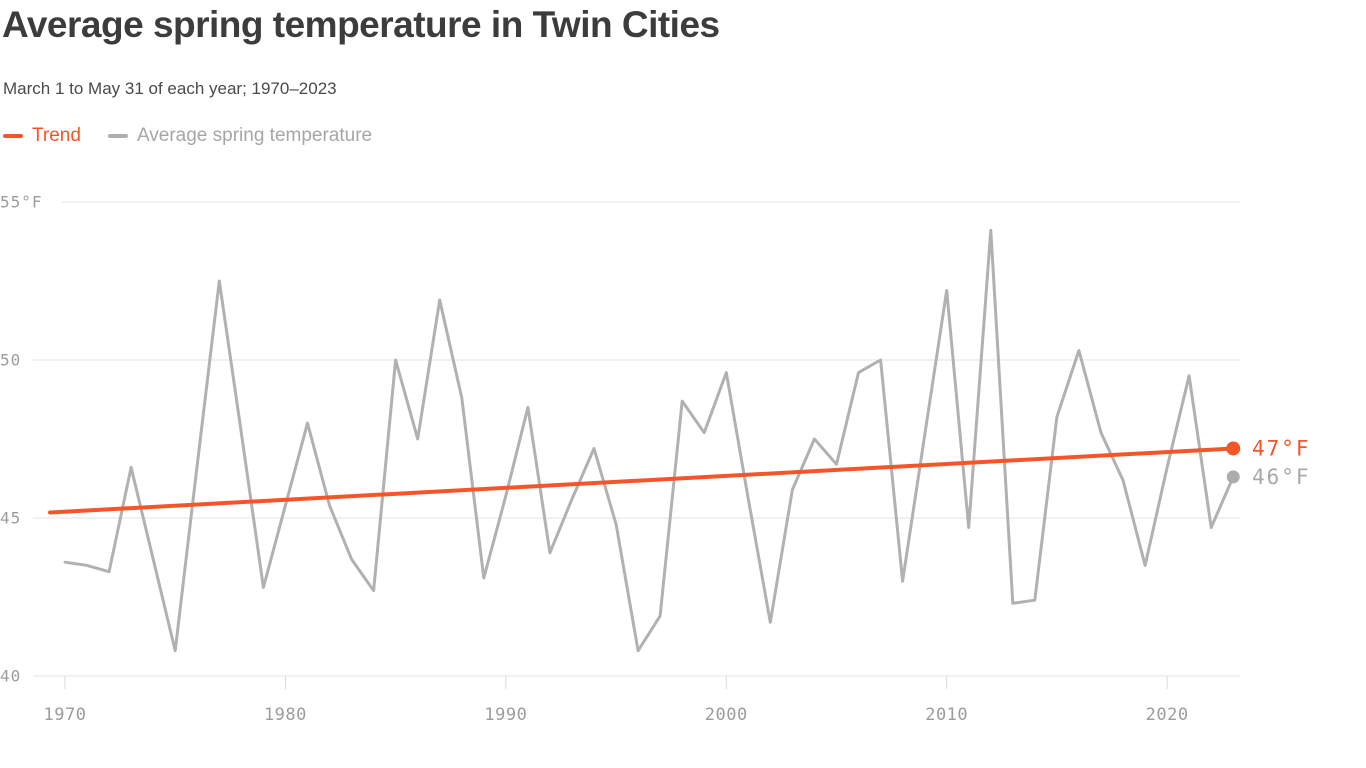 The image size is (1366, 768). What do you see at coordinates (946, 715) in the screenshot?
I see `x-axis-label-2010: 2010` at bounding box center [946, 715].